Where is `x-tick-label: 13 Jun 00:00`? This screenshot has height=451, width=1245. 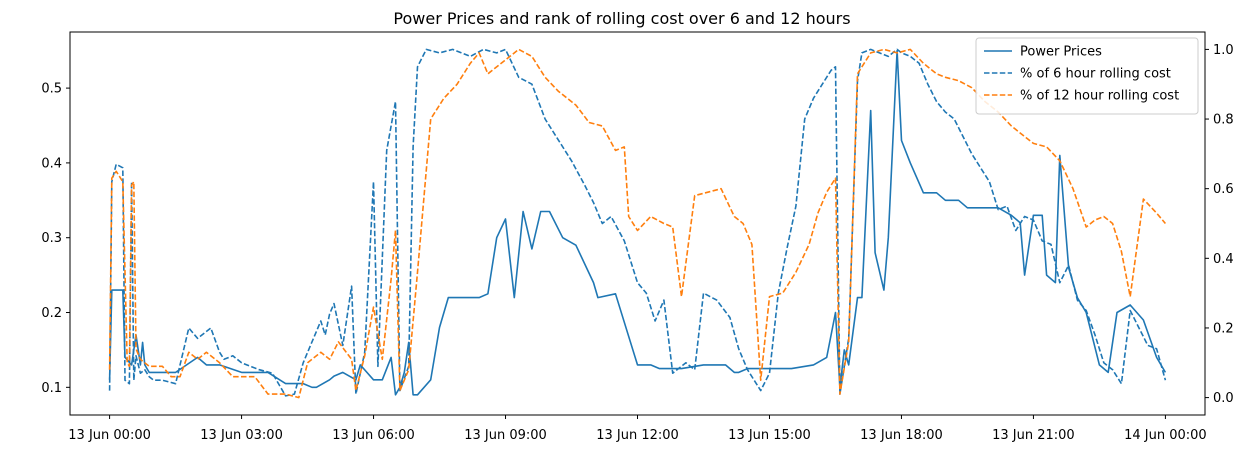
x-tick-label: 13 Jun 00:00 is located at coordinates (109, 435).